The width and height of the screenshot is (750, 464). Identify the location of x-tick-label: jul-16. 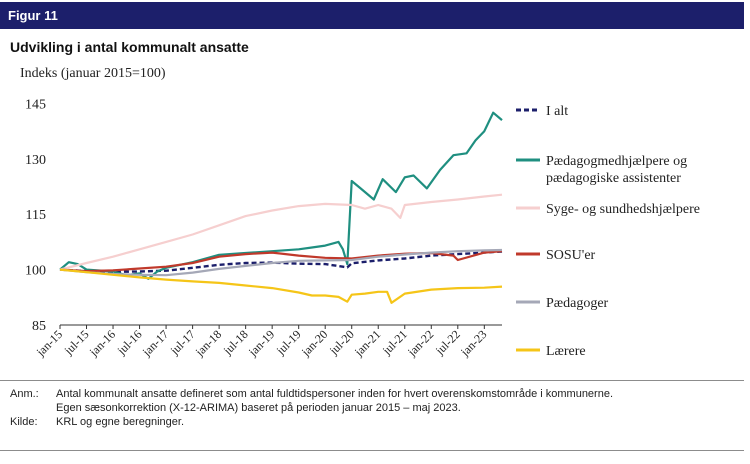
(129, 342).